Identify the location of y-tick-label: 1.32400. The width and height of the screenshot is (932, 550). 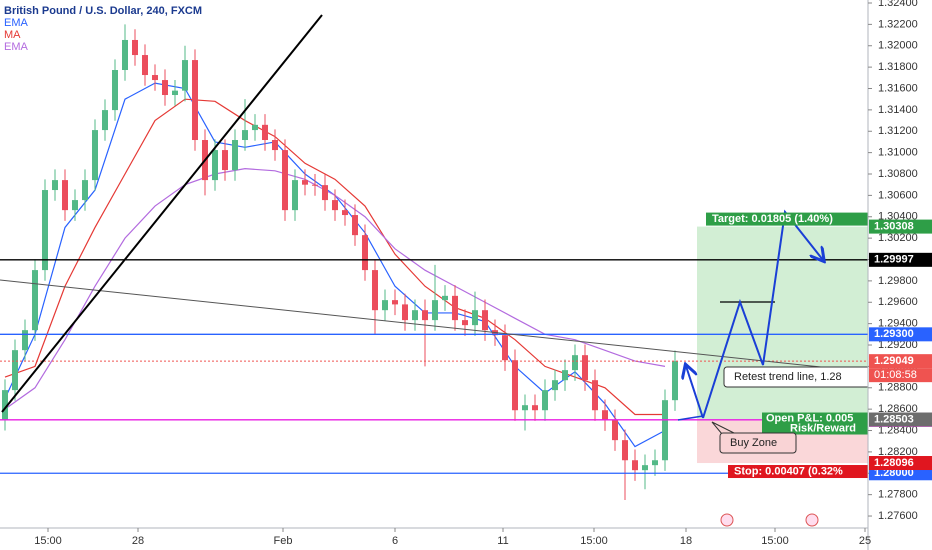
(898, 4).